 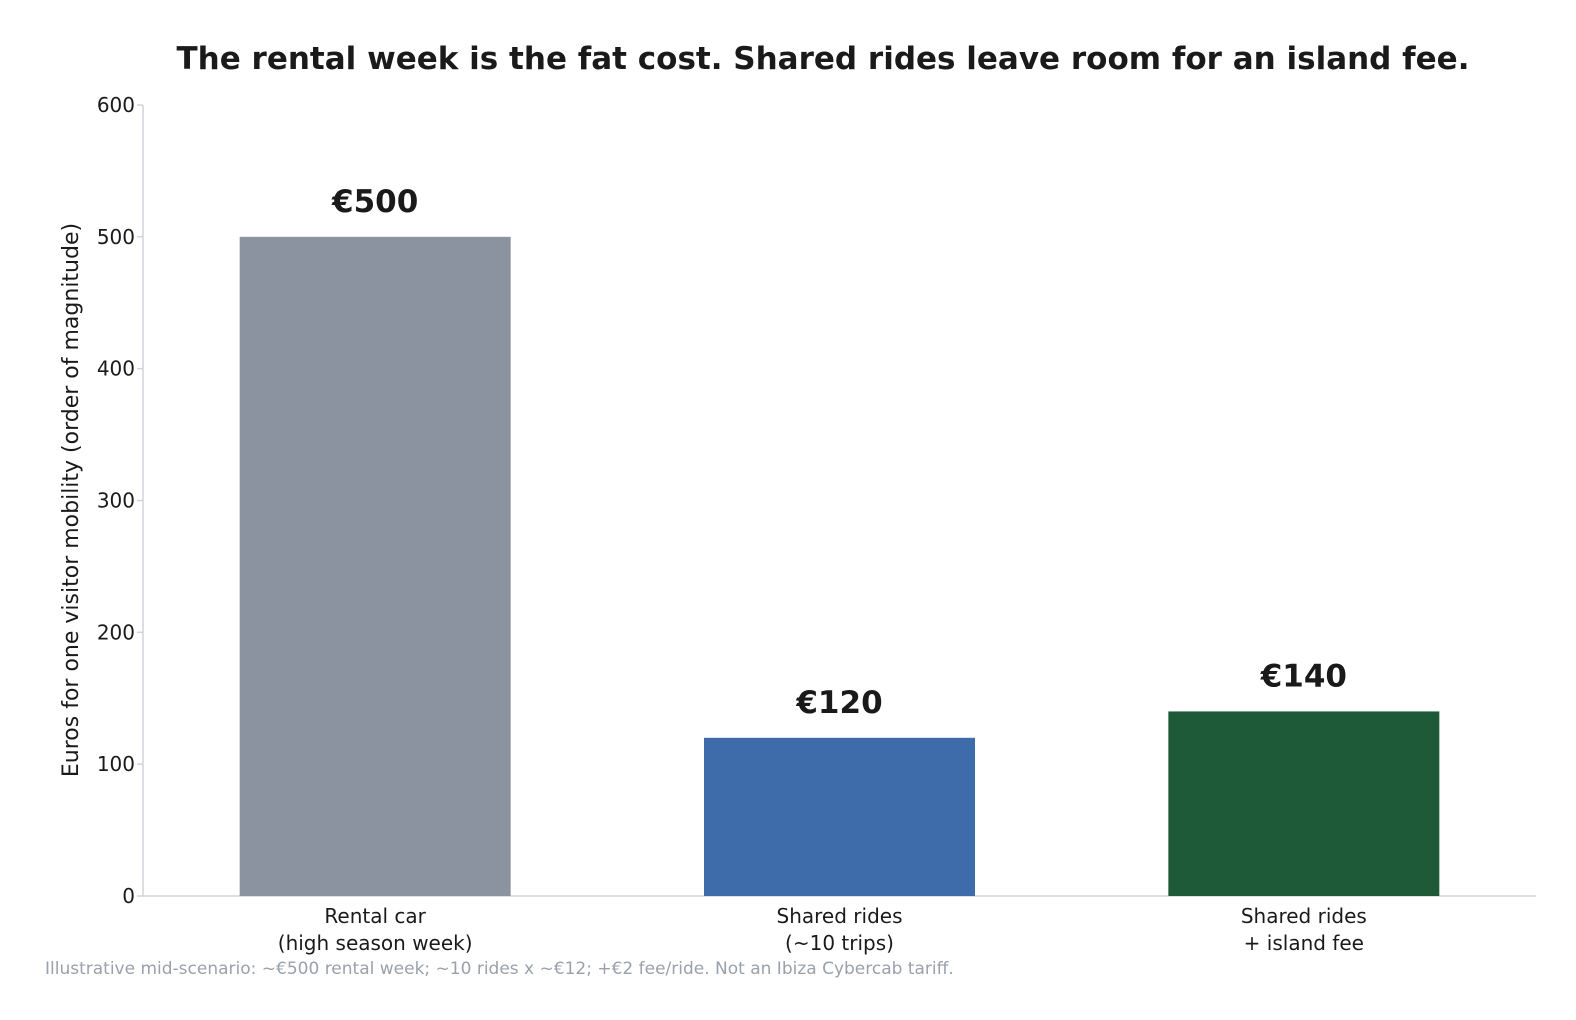 I want to click on y-tick-label: 300, so click(x=116, y=501).